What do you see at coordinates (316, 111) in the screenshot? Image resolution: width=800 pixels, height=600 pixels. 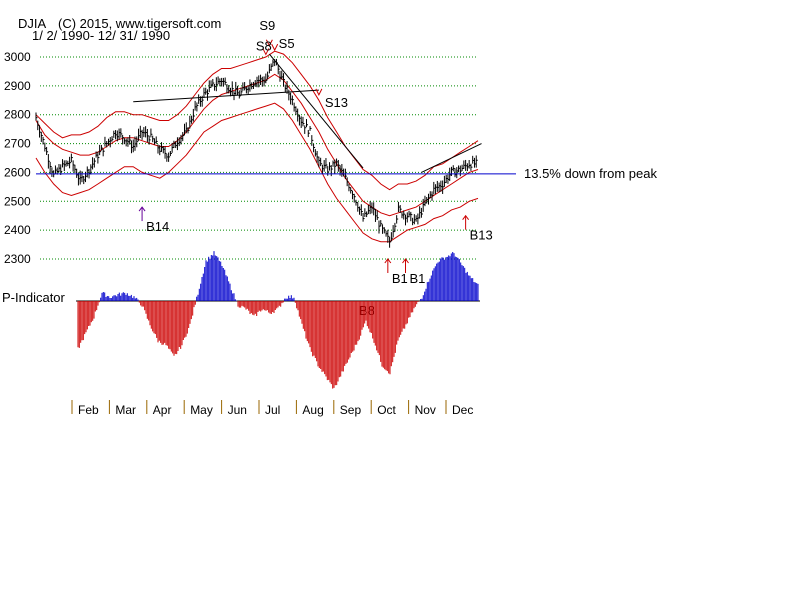 I see `trendline-downtrend` at bounding box center [316, 111].